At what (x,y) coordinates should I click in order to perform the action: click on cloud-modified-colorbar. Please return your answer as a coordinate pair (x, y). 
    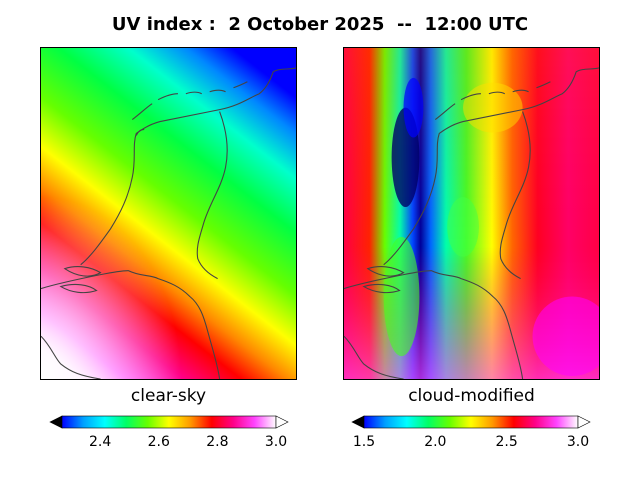
    Looking at the image, I should click on (471, 422).